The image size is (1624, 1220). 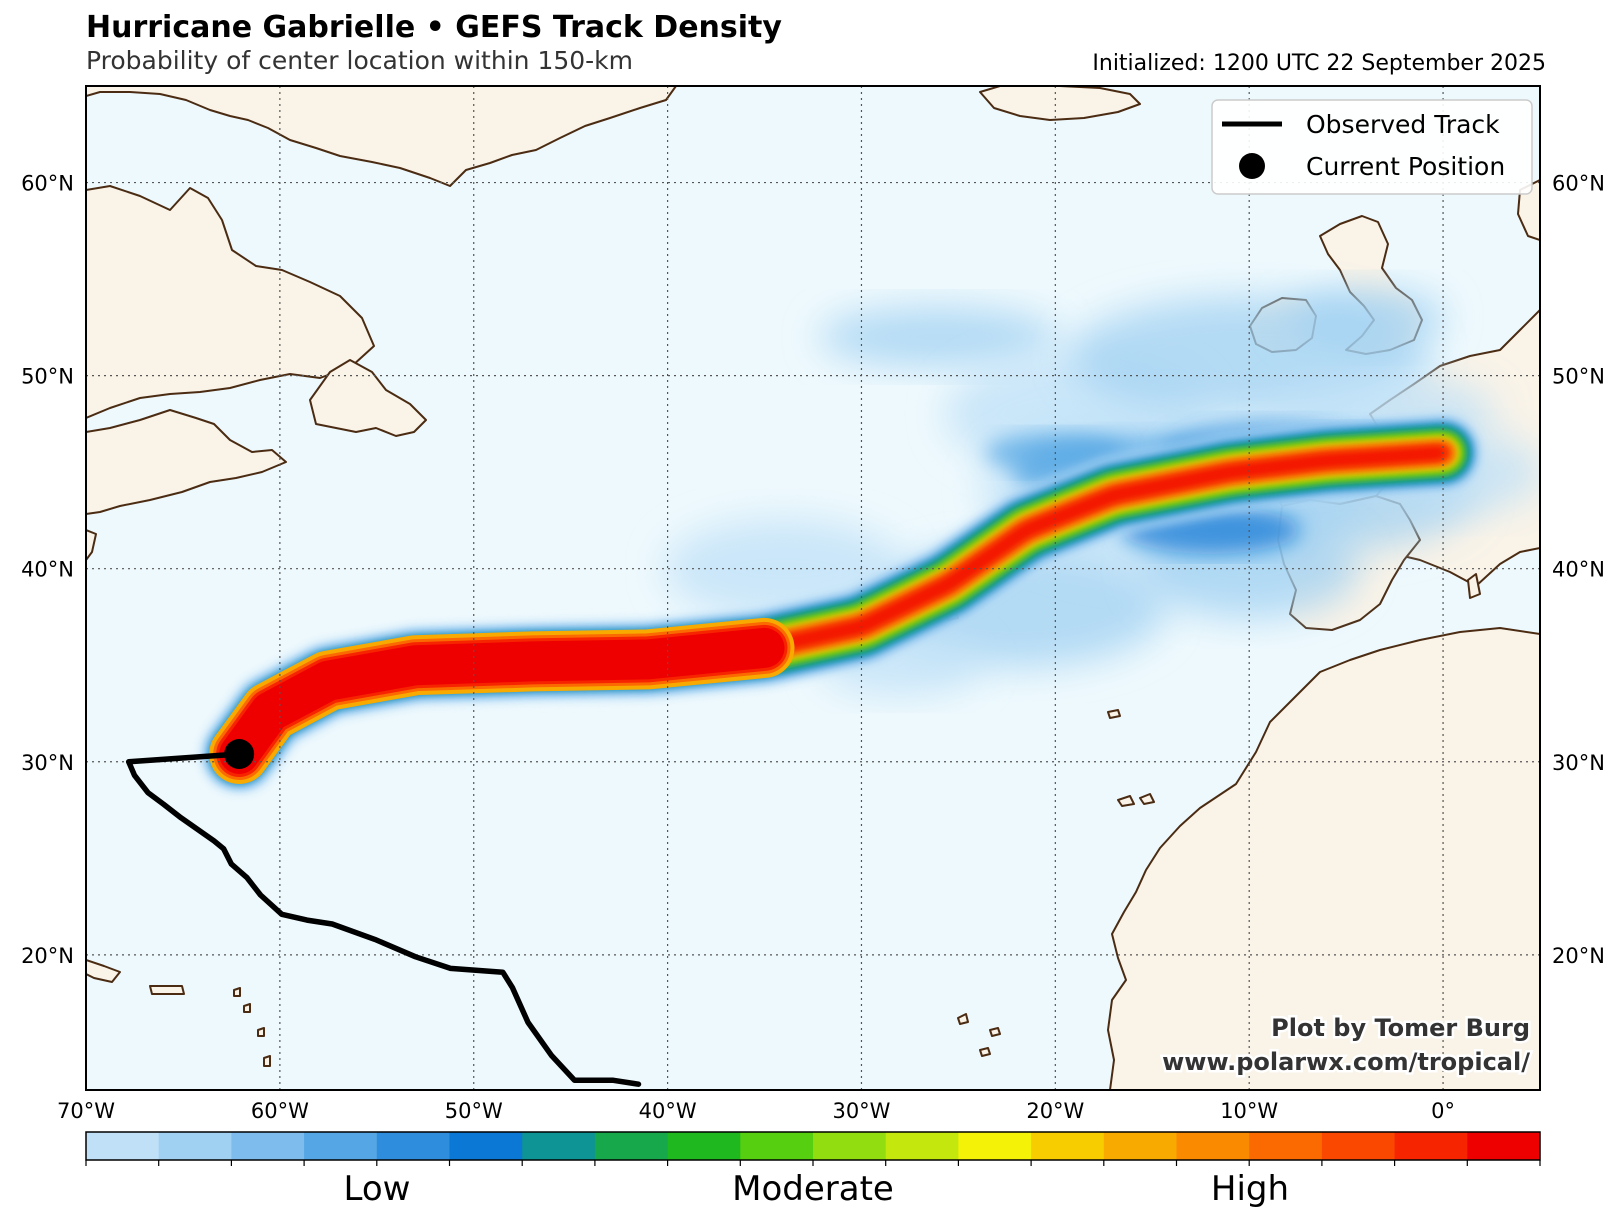 What do you see at coordinates (1578, 570) in the screenshot?
I see `lat-tick-label-right: 40°N` at bounding box center [1578, 570].